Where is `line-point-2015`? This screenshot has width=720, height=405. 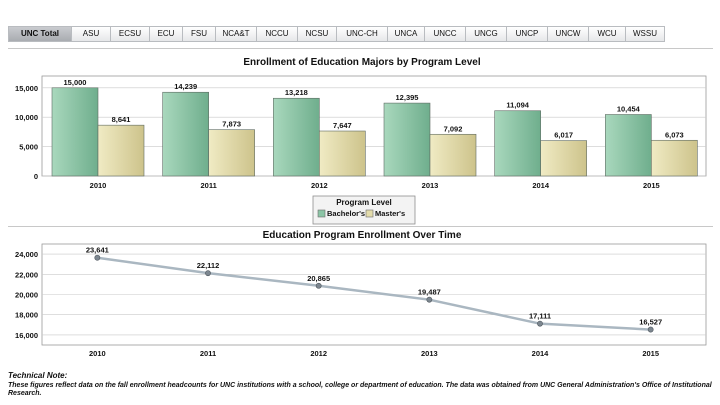
line-point-2015 is located at coordinates (650, 329).